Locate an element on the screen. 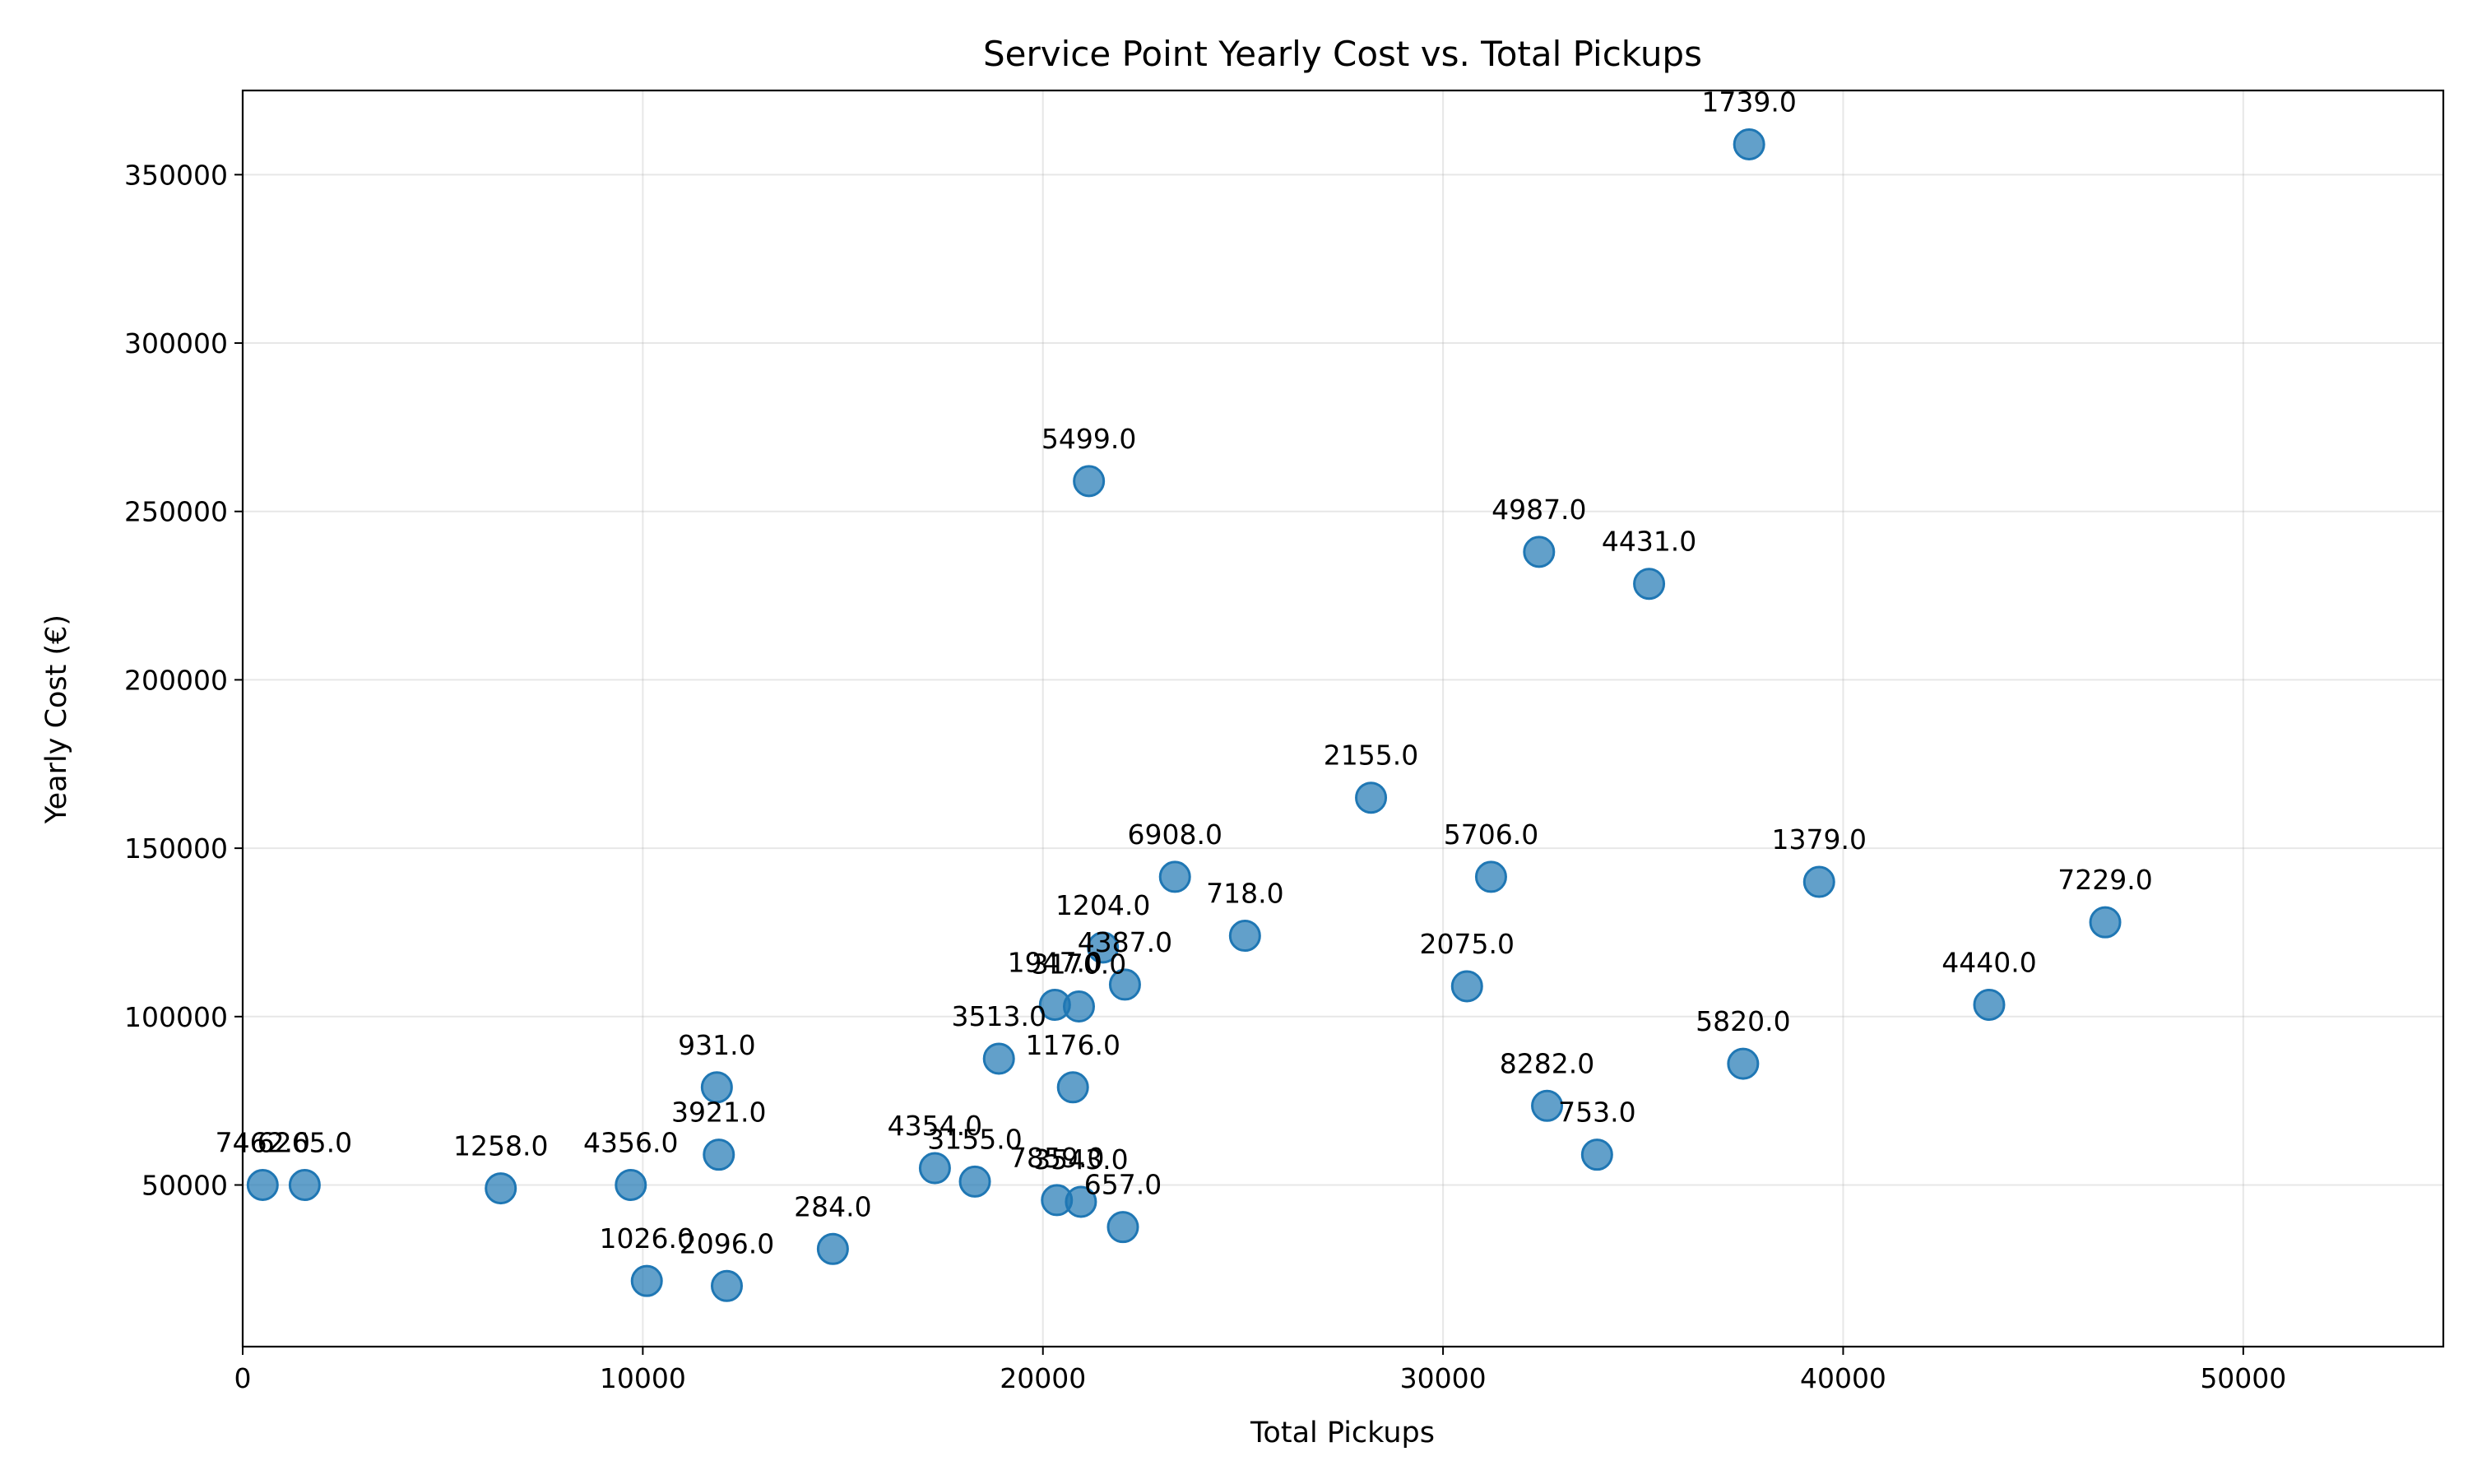  data-point-label: 753.0 is located at coordinates (1596, 1113).